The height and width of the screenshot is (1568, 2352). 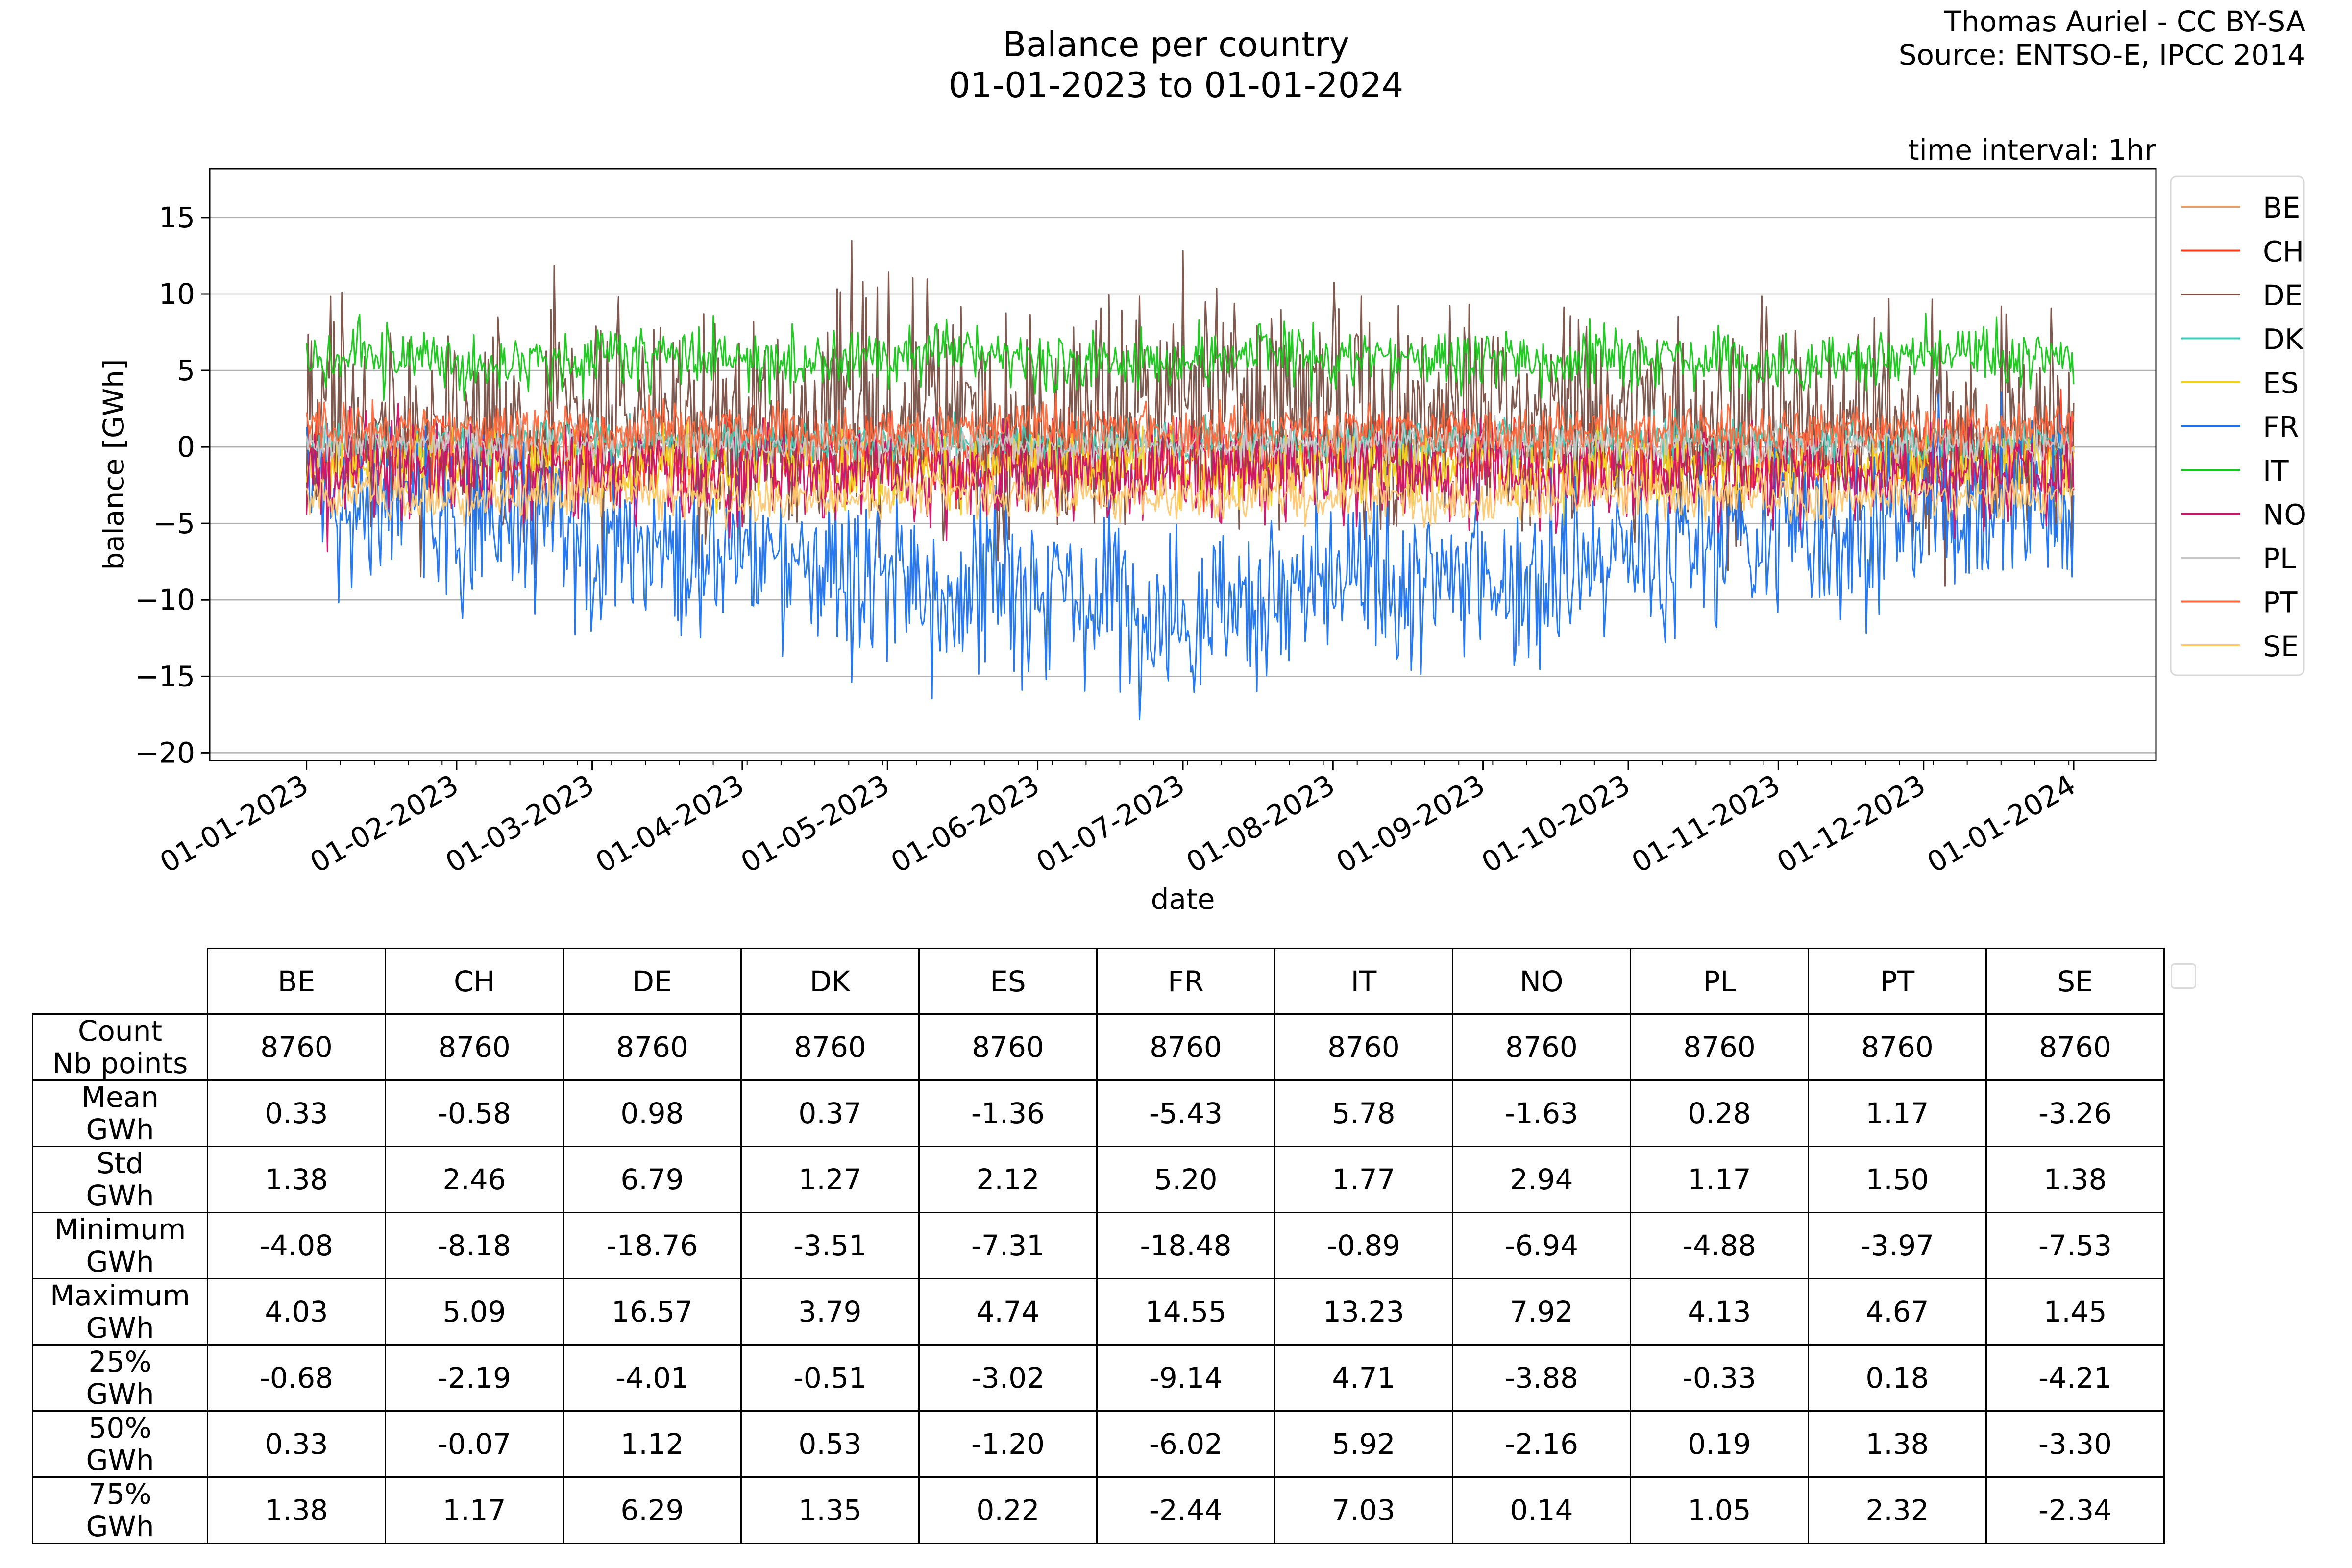 I want to click on legend-label-no: NO, so click(x=2284, y=515).